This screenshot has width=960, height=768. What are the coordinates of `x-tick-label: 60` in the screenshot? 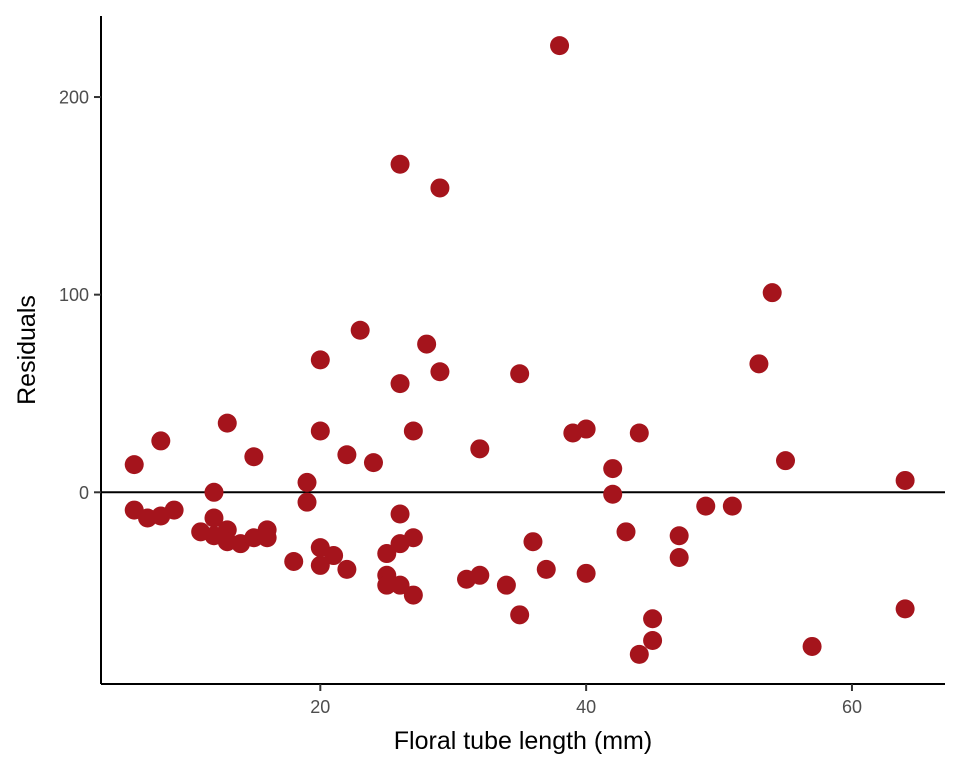 It's located at (852, 707).